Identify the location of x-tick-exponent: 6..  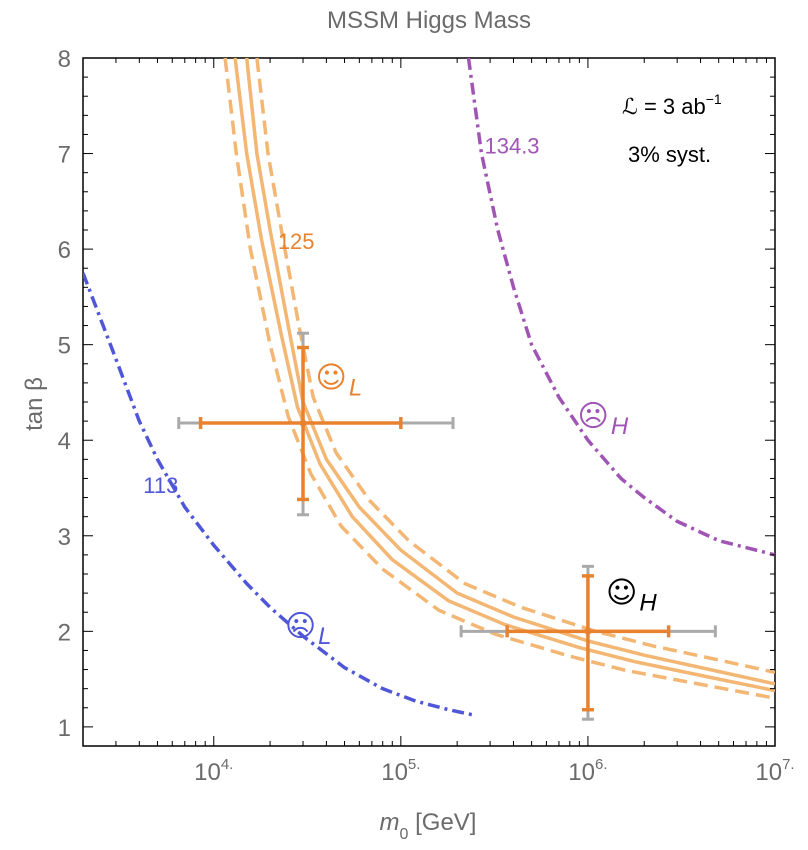
(601, 764).